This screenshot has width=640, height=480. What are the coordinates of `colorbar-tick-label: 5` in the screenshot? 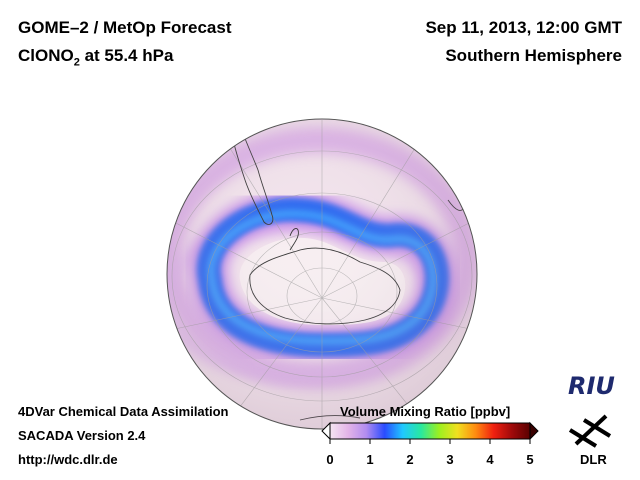 It's located at (530, 459).